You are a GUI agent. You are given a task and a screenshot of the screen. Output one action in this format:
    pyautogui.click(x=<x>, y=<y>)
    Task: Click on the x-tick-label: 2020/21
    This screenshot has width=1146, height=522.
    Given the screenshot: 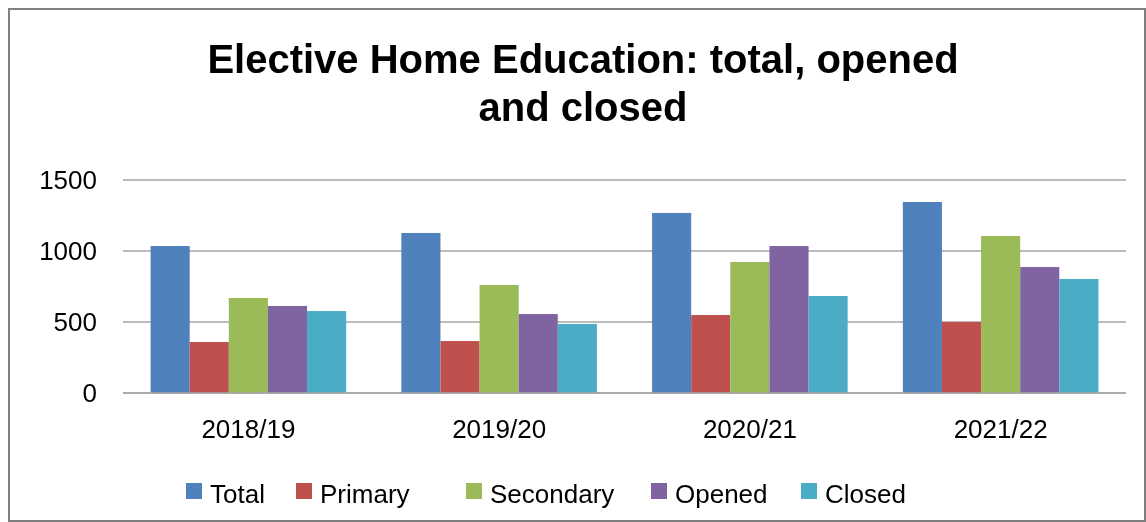 What is the action you would take?
    pyautogui.click(x=749, y=429)
    